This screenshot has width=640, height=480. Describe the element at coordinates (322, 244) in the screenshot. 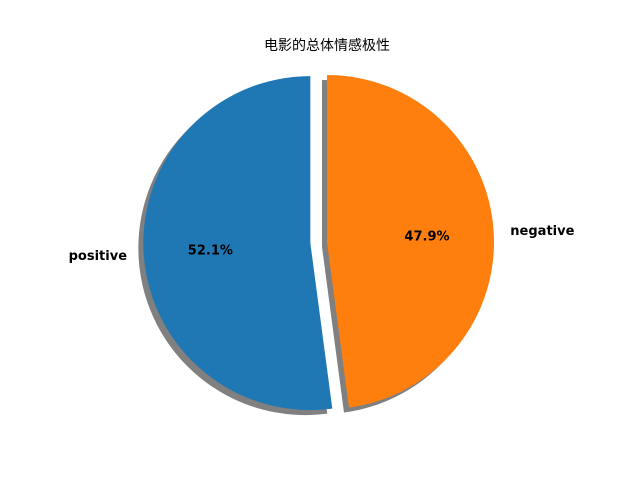

I see `pie-labels: 52.1% positive 47.9% negative` at that location.